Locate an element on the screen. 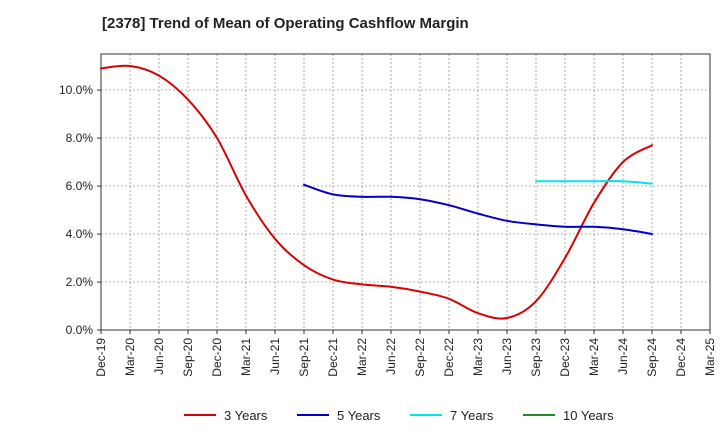 The image size is (720, 440). x-tick-label: Mar-21 is located at coordinates (246, 357).